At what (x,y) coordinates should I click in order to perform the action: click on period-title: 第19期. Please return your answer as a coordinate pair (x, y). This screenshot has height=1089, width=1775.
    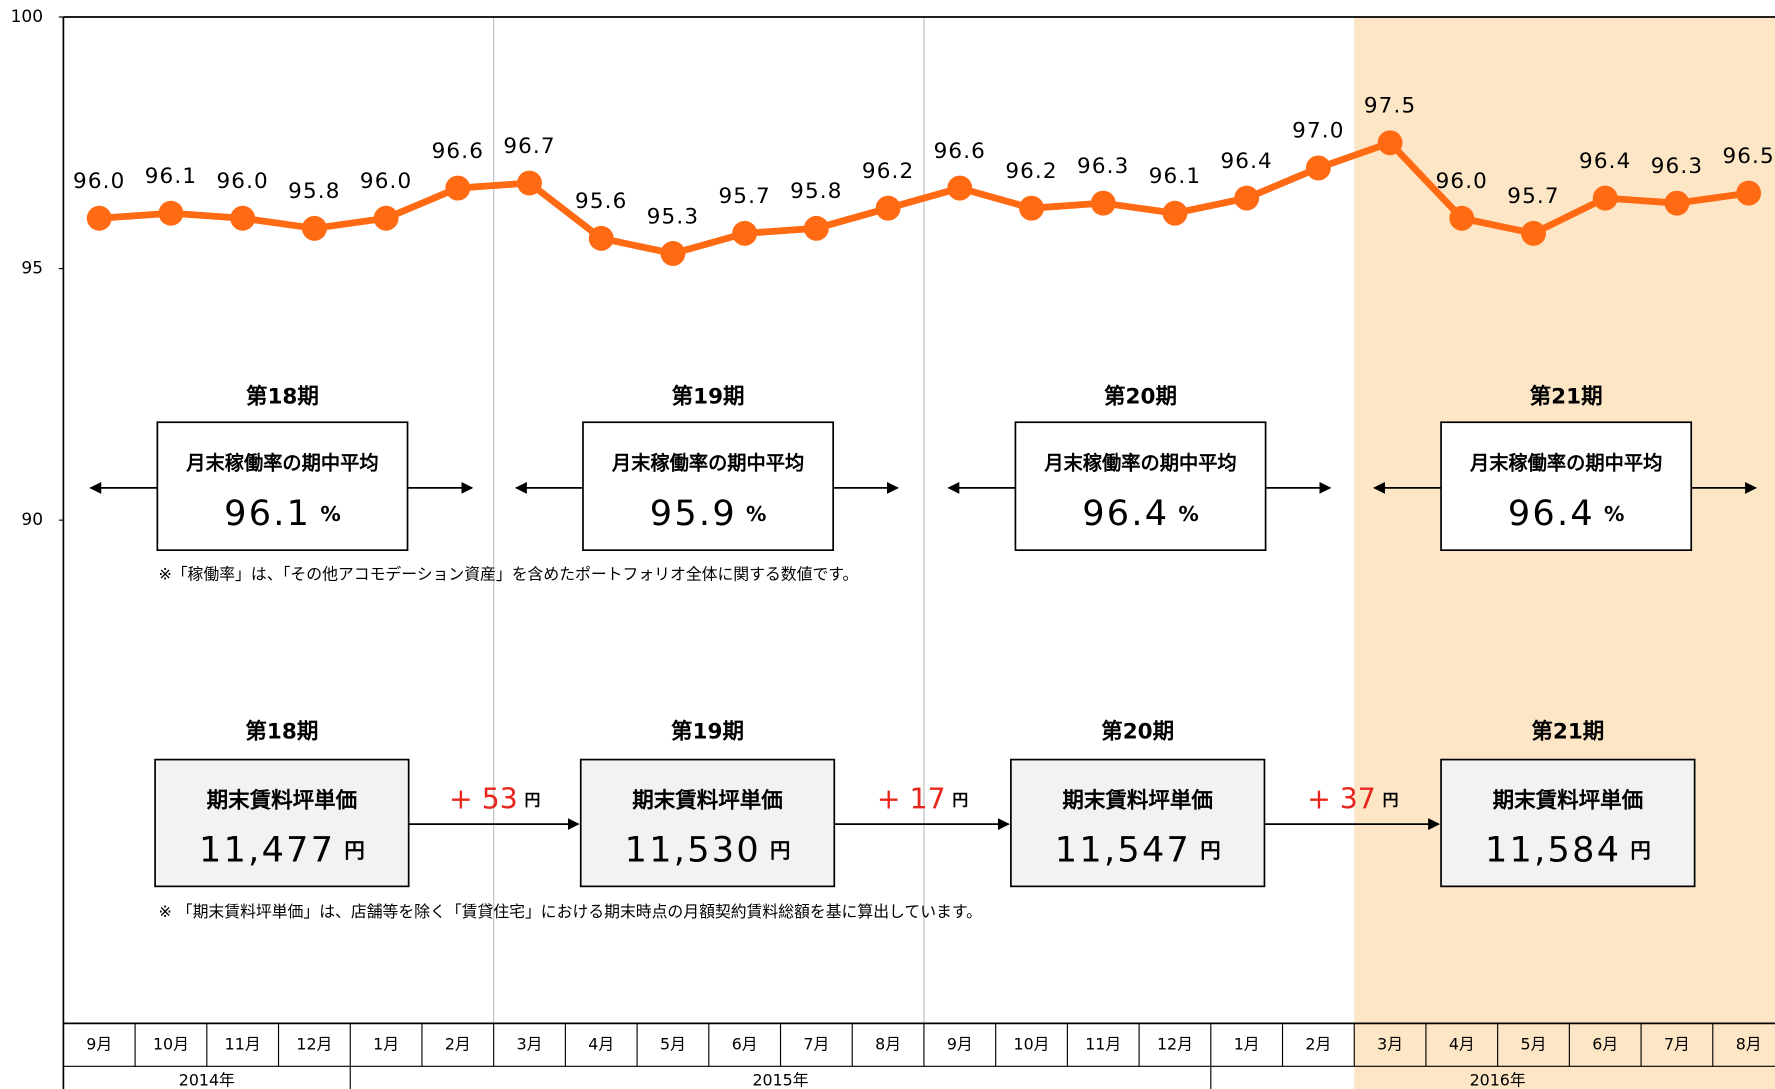
    Looking at the image, I should click on (708, 396).